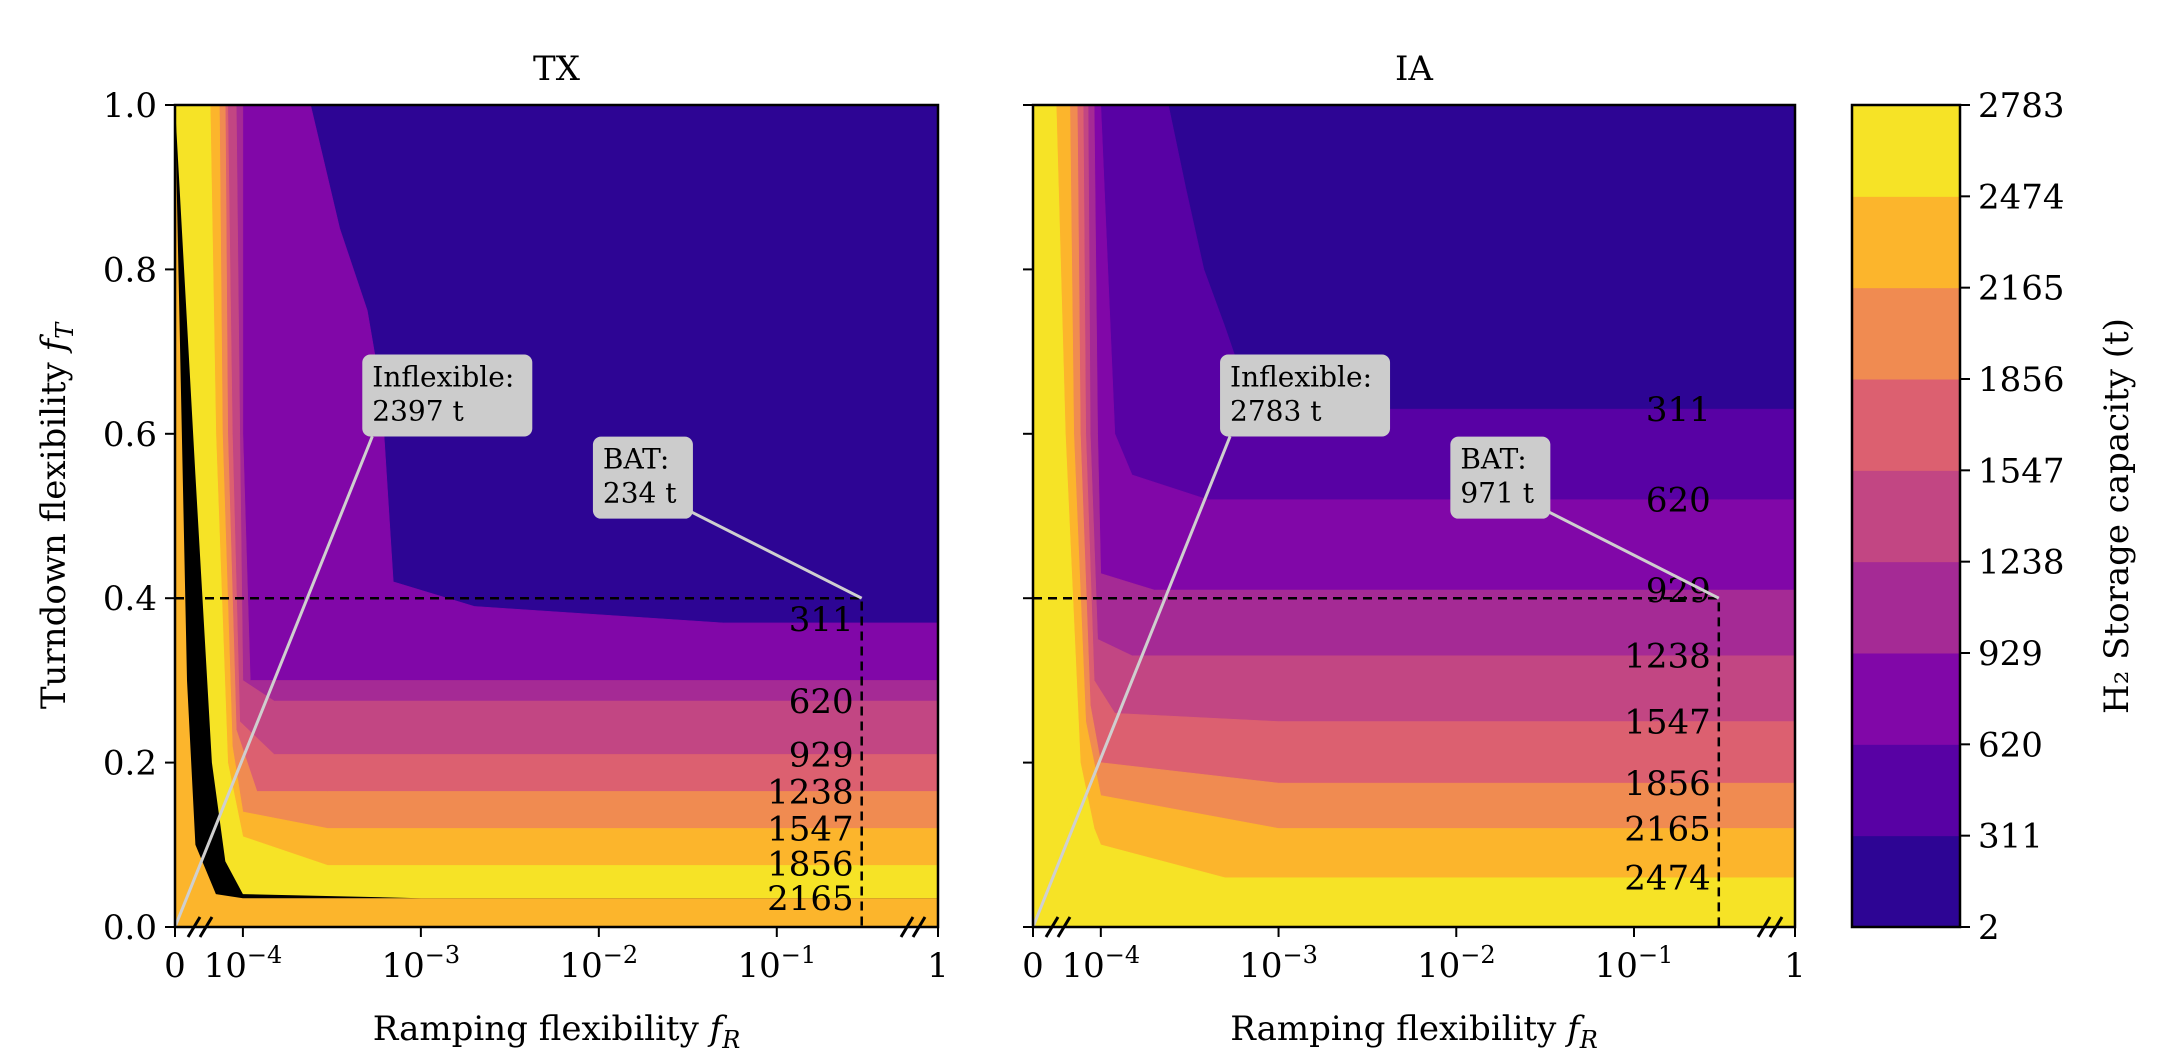  What do you see at coordinates (557, 69) in the screenshot?
I see `panel-title: TX` at bounding box center [557, 69].